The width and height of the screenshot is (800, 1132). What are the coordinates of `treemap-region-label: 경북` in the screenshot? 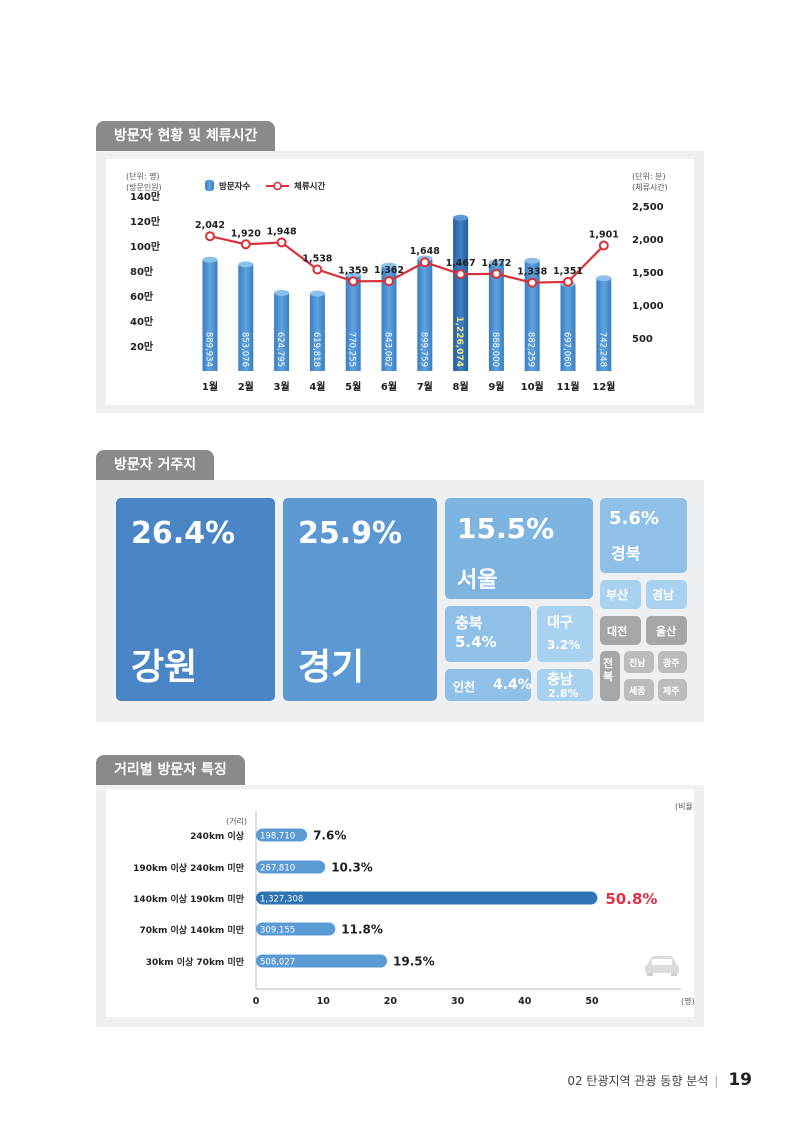 It's located at (626, 553).